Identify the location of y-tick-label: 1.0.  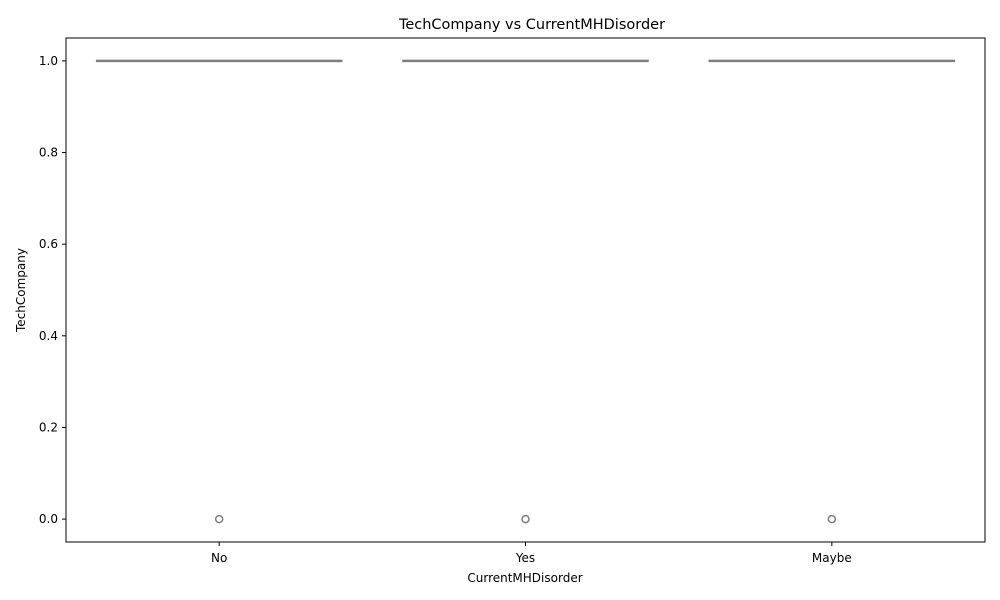
(48, 61).